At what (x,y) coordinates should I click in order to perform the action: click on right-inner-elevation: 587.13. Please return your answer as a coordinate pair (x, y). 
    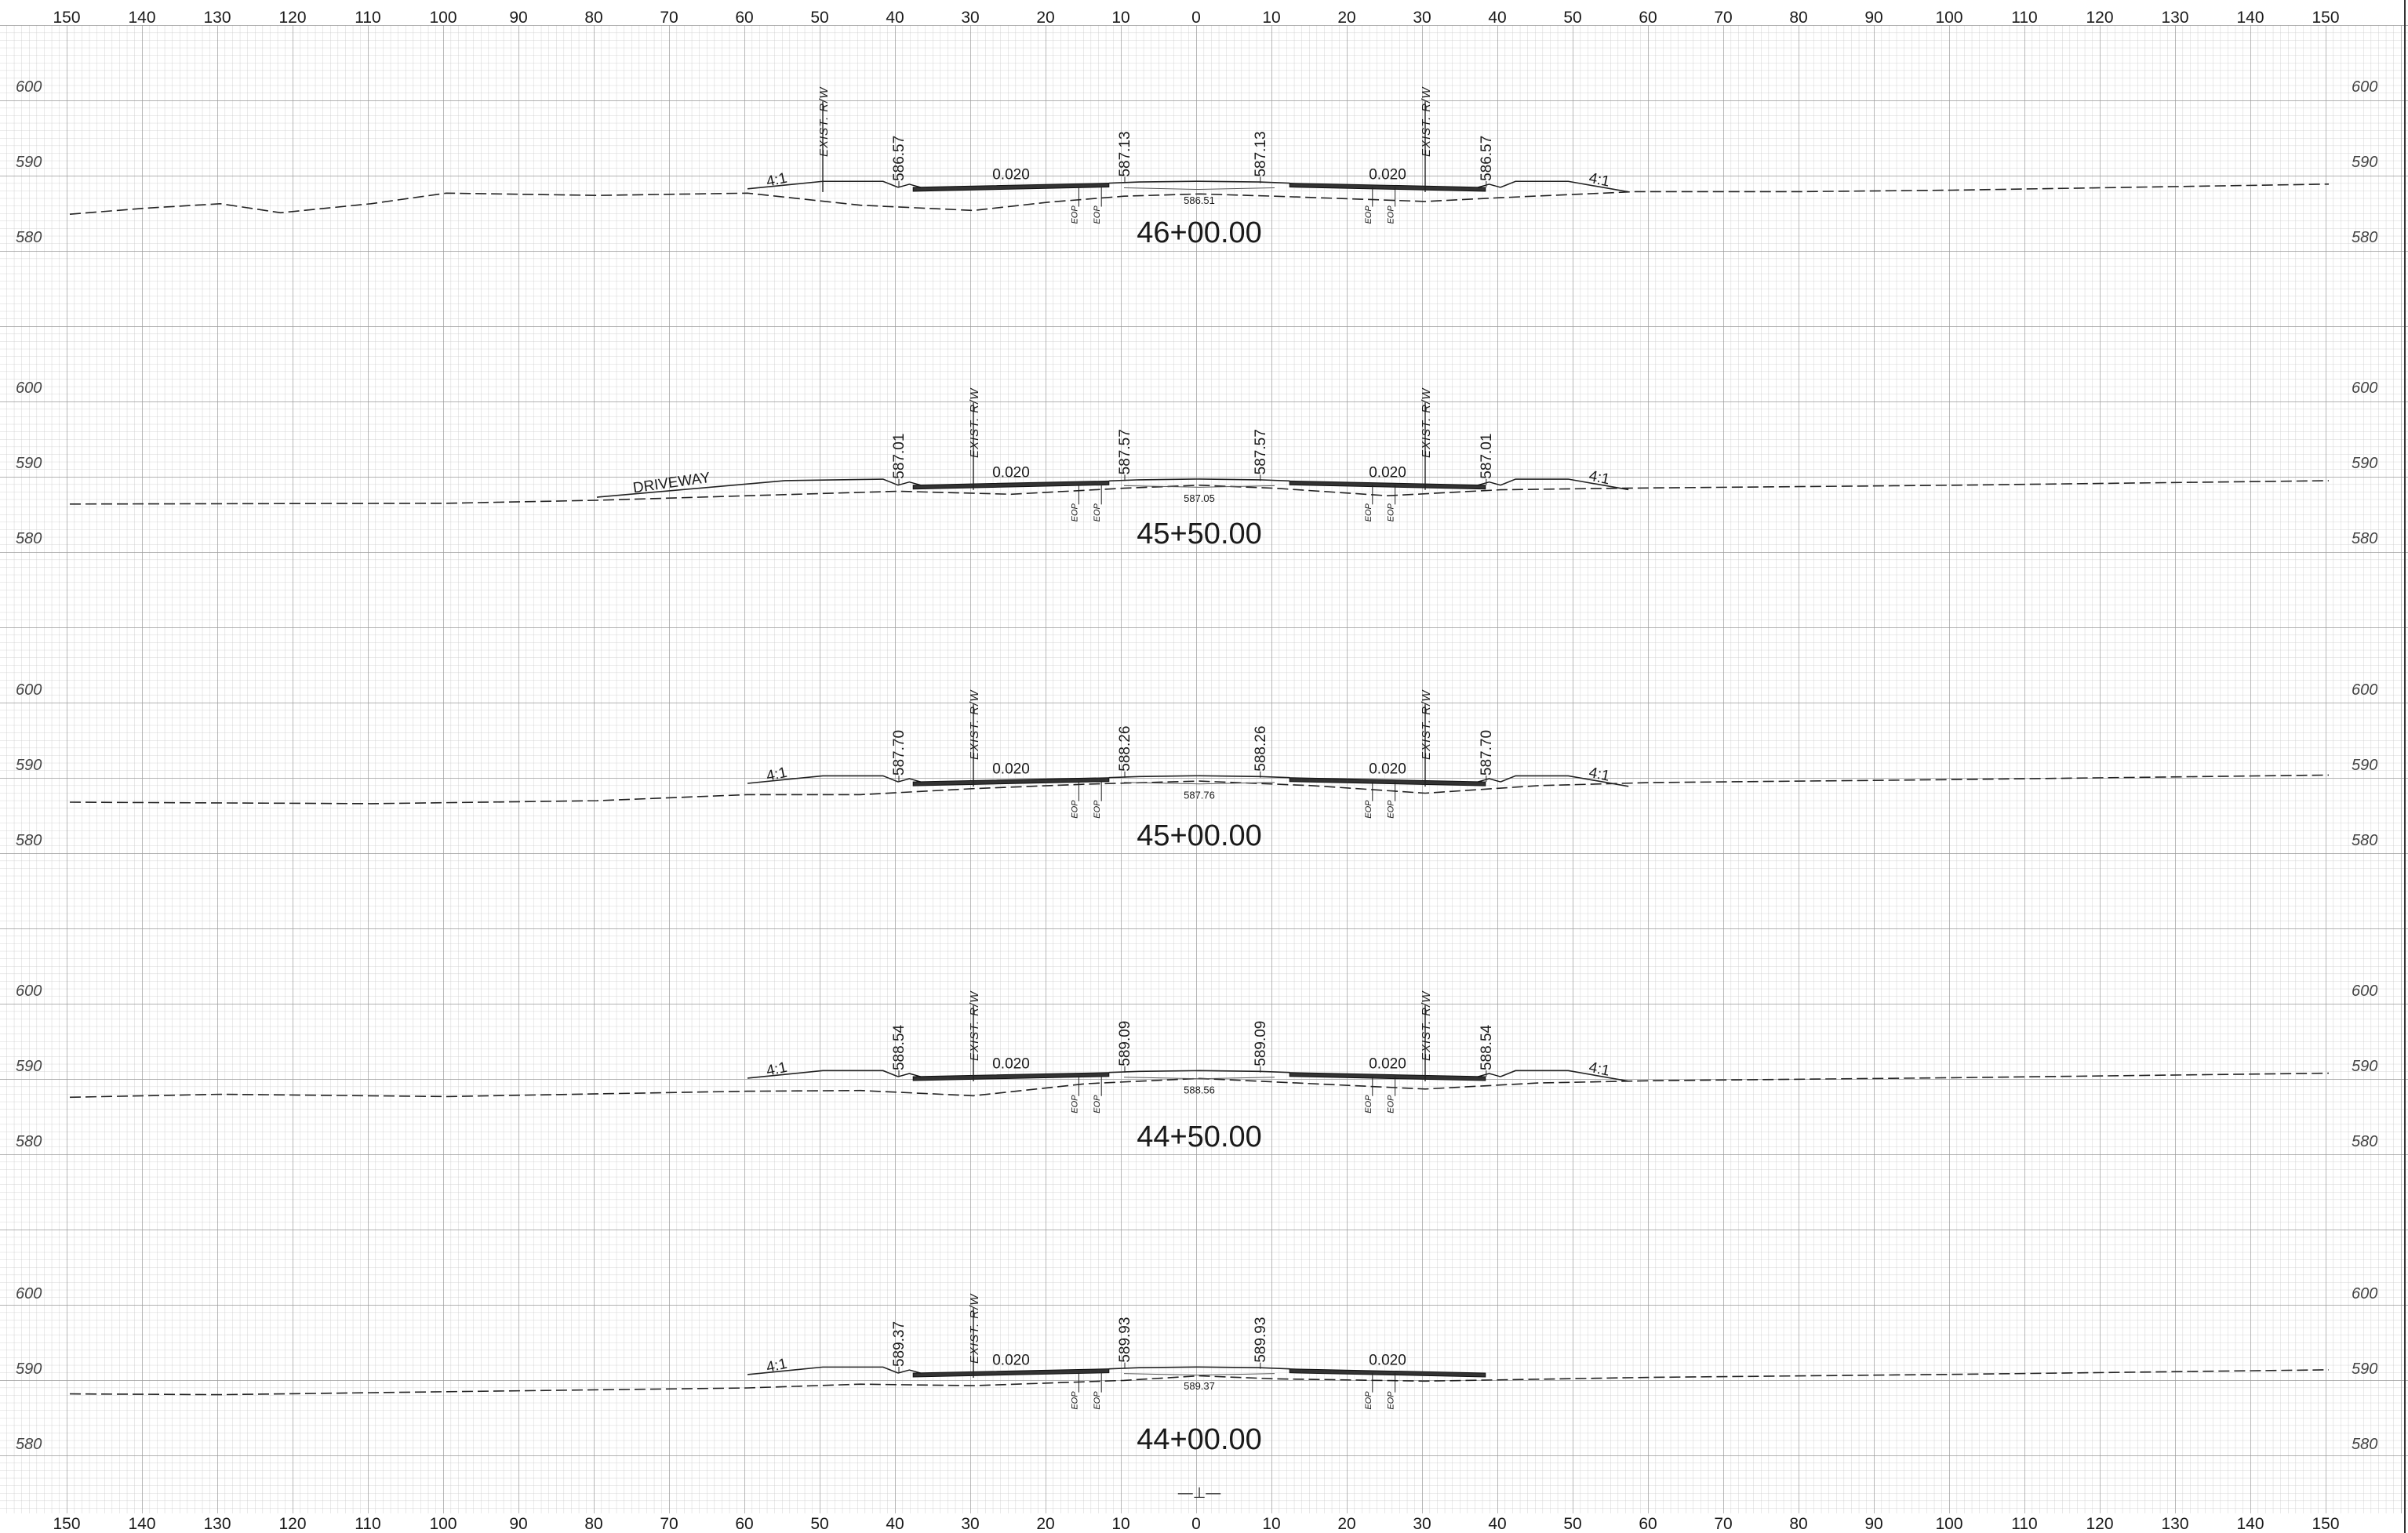
    Looking at the image, I should click on (1261, 154).